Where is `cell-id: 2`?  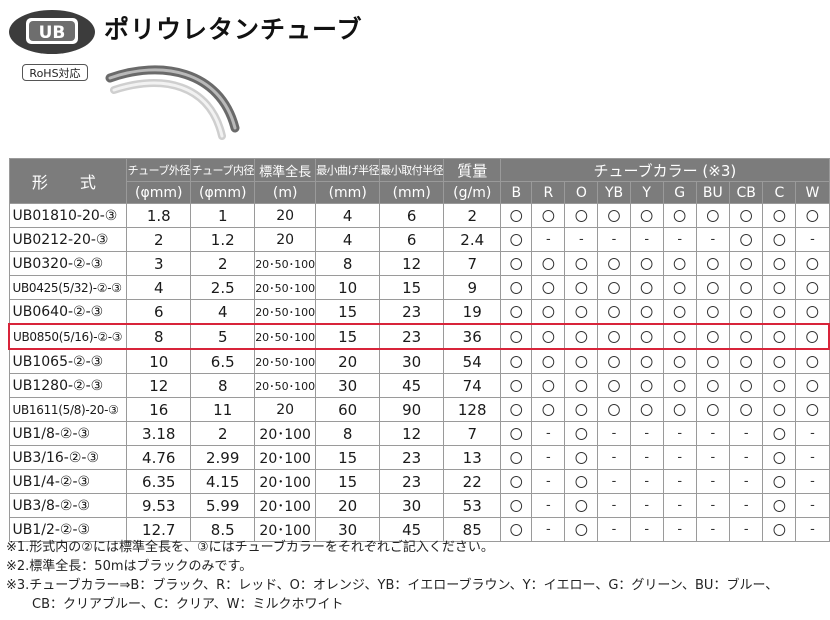 cell-id: 2 is located at coordinates (223, 433).